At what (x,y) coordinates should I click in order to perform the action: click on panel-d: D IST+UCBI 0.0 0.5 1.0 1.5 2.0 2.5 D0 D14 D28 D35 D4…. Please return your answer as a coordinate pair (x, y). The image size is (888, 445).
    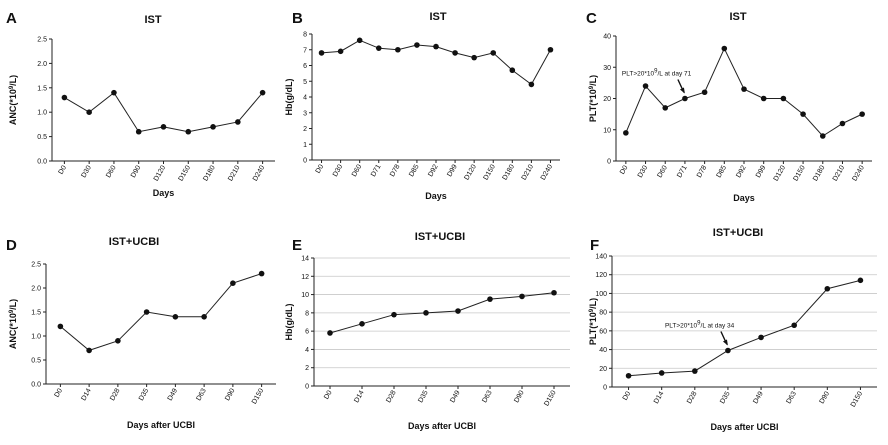
    Looking at the image, I should click on (141, 333).